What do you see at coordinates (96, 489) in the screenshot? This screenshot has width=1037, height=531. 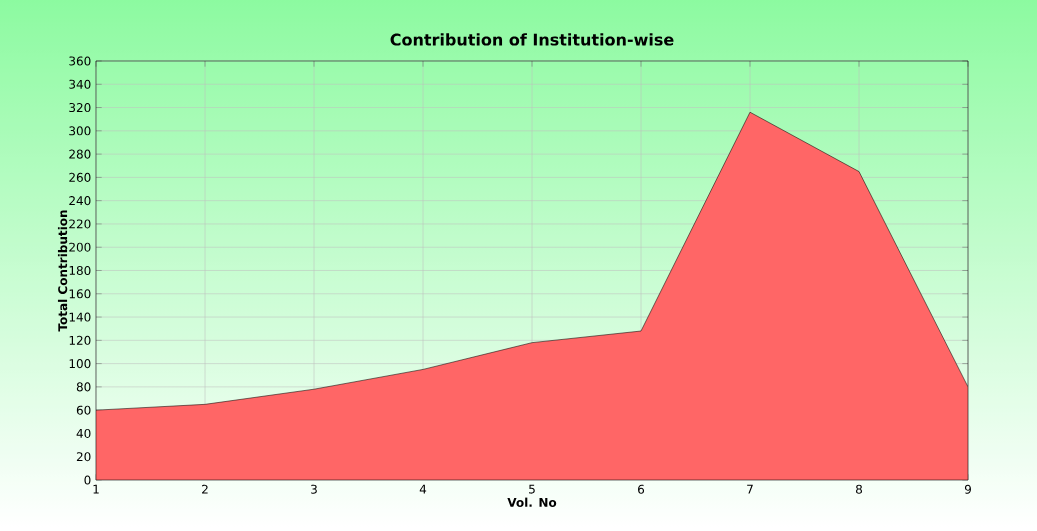 I see `x-tick-label: 1` at bounding box center [96, 489].